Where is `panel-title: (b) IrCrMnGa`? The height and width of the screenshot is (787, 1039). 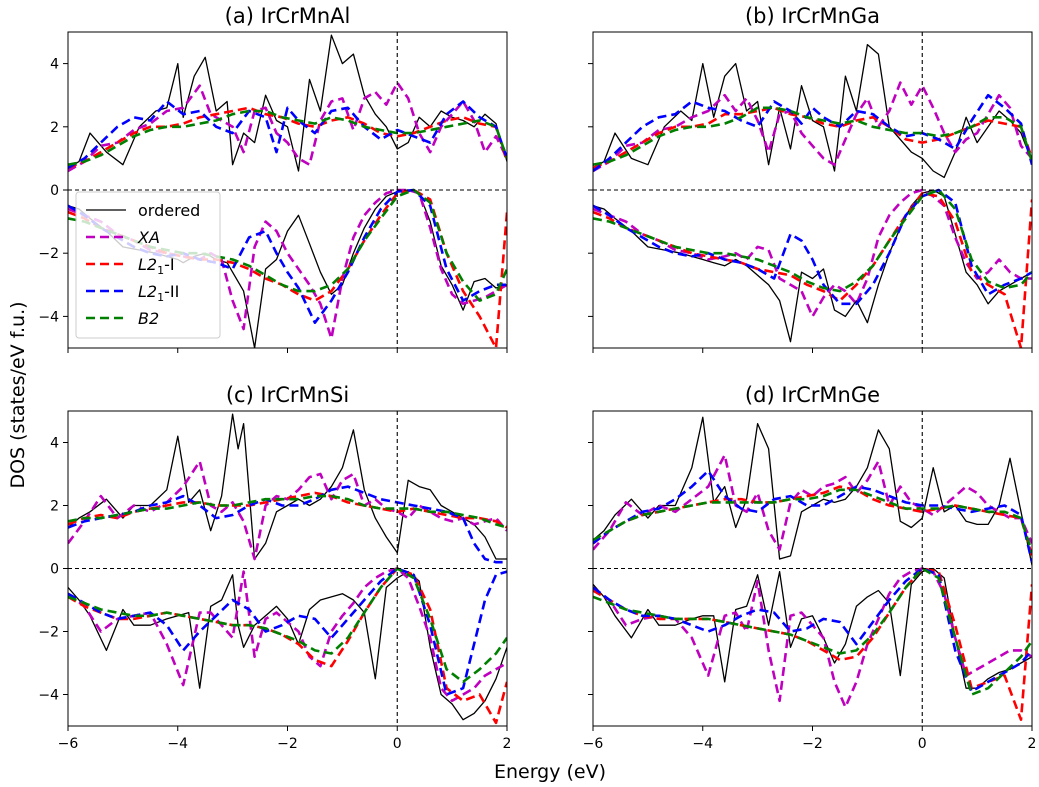 panel-title: (b) IrCrMnGa is located at coordinates (812, 16).